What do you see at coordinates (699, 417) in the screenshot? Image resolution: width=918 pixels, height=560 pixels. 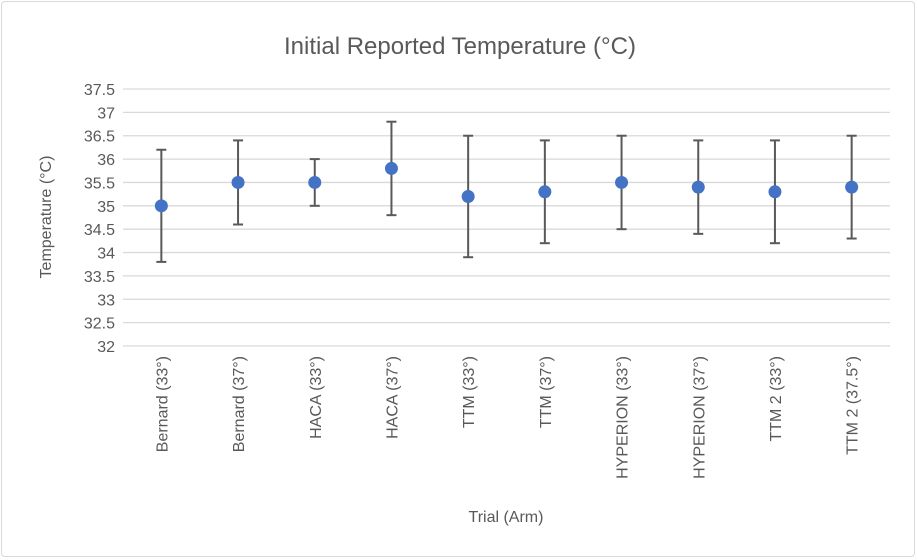 I see `x-tick-label: HYPERION (37°)` at bounding box center [699, 417].